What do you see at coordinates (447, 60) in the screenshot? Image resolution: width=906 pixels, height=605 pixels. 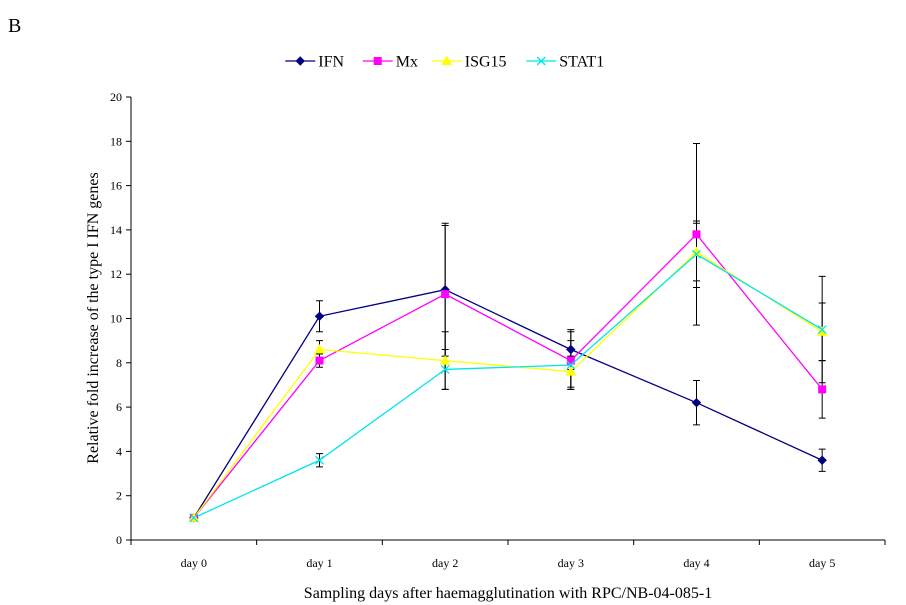 I see `legend-marker-isg15` at bounding box center [447, 60].